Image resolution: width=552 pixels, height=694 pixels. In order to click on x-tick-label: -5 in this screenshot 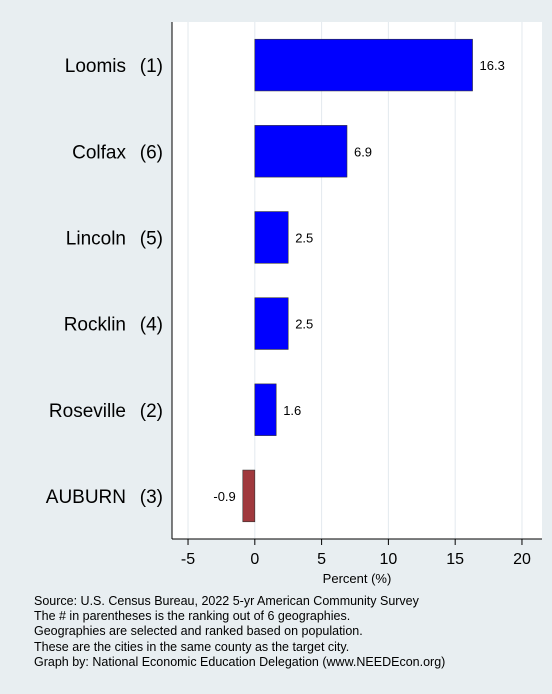, I will do `click(188, 559)`.